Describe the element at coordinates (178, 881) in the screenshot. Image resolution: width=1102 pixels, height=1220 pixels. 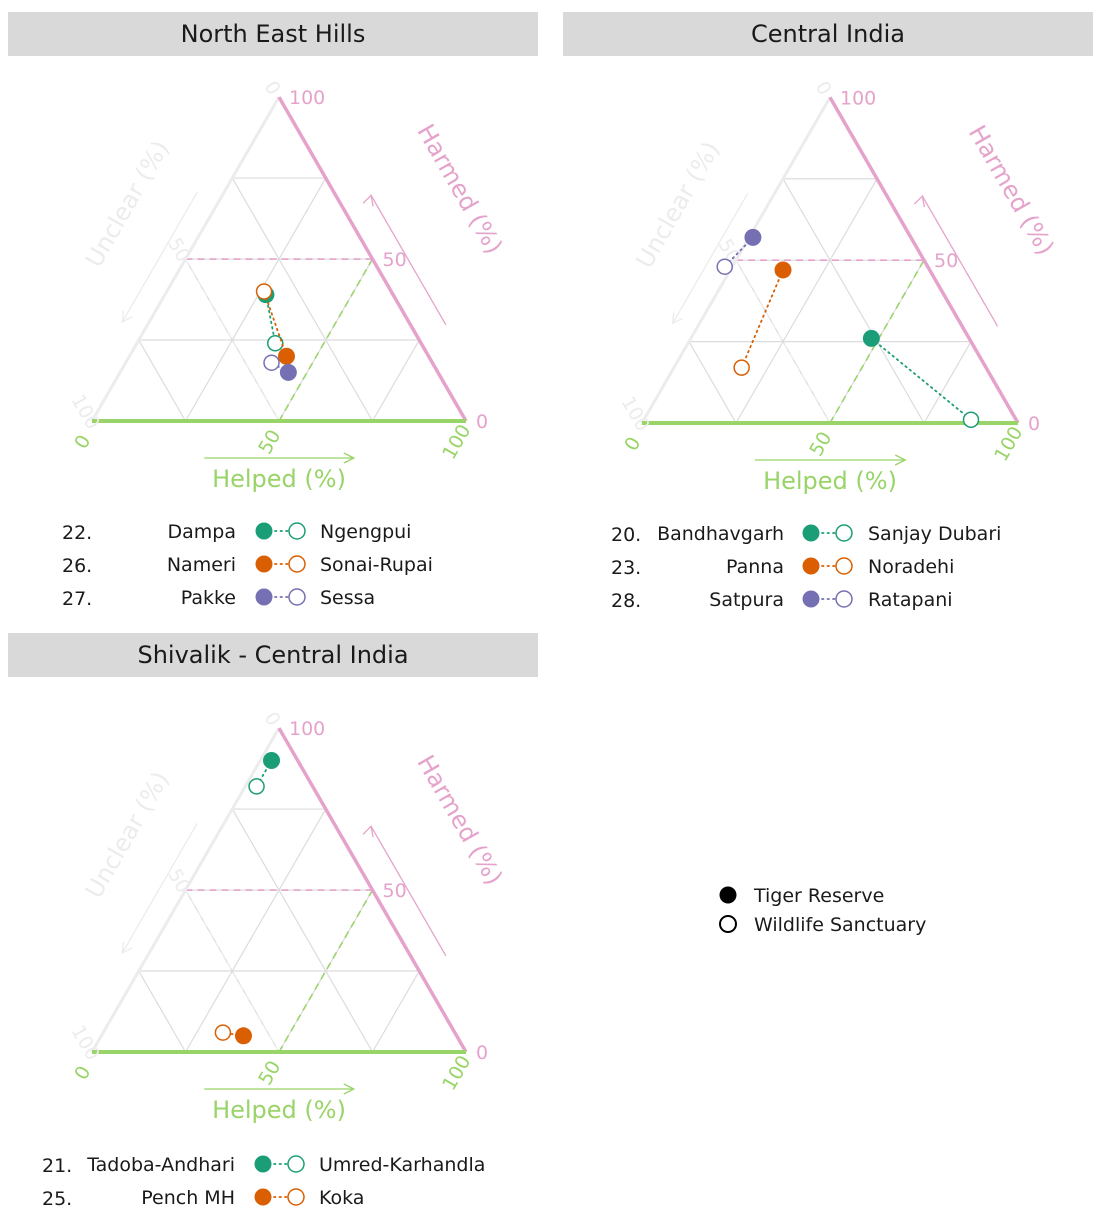
I see `panel3-unclear-tick-label: 50` at that location.